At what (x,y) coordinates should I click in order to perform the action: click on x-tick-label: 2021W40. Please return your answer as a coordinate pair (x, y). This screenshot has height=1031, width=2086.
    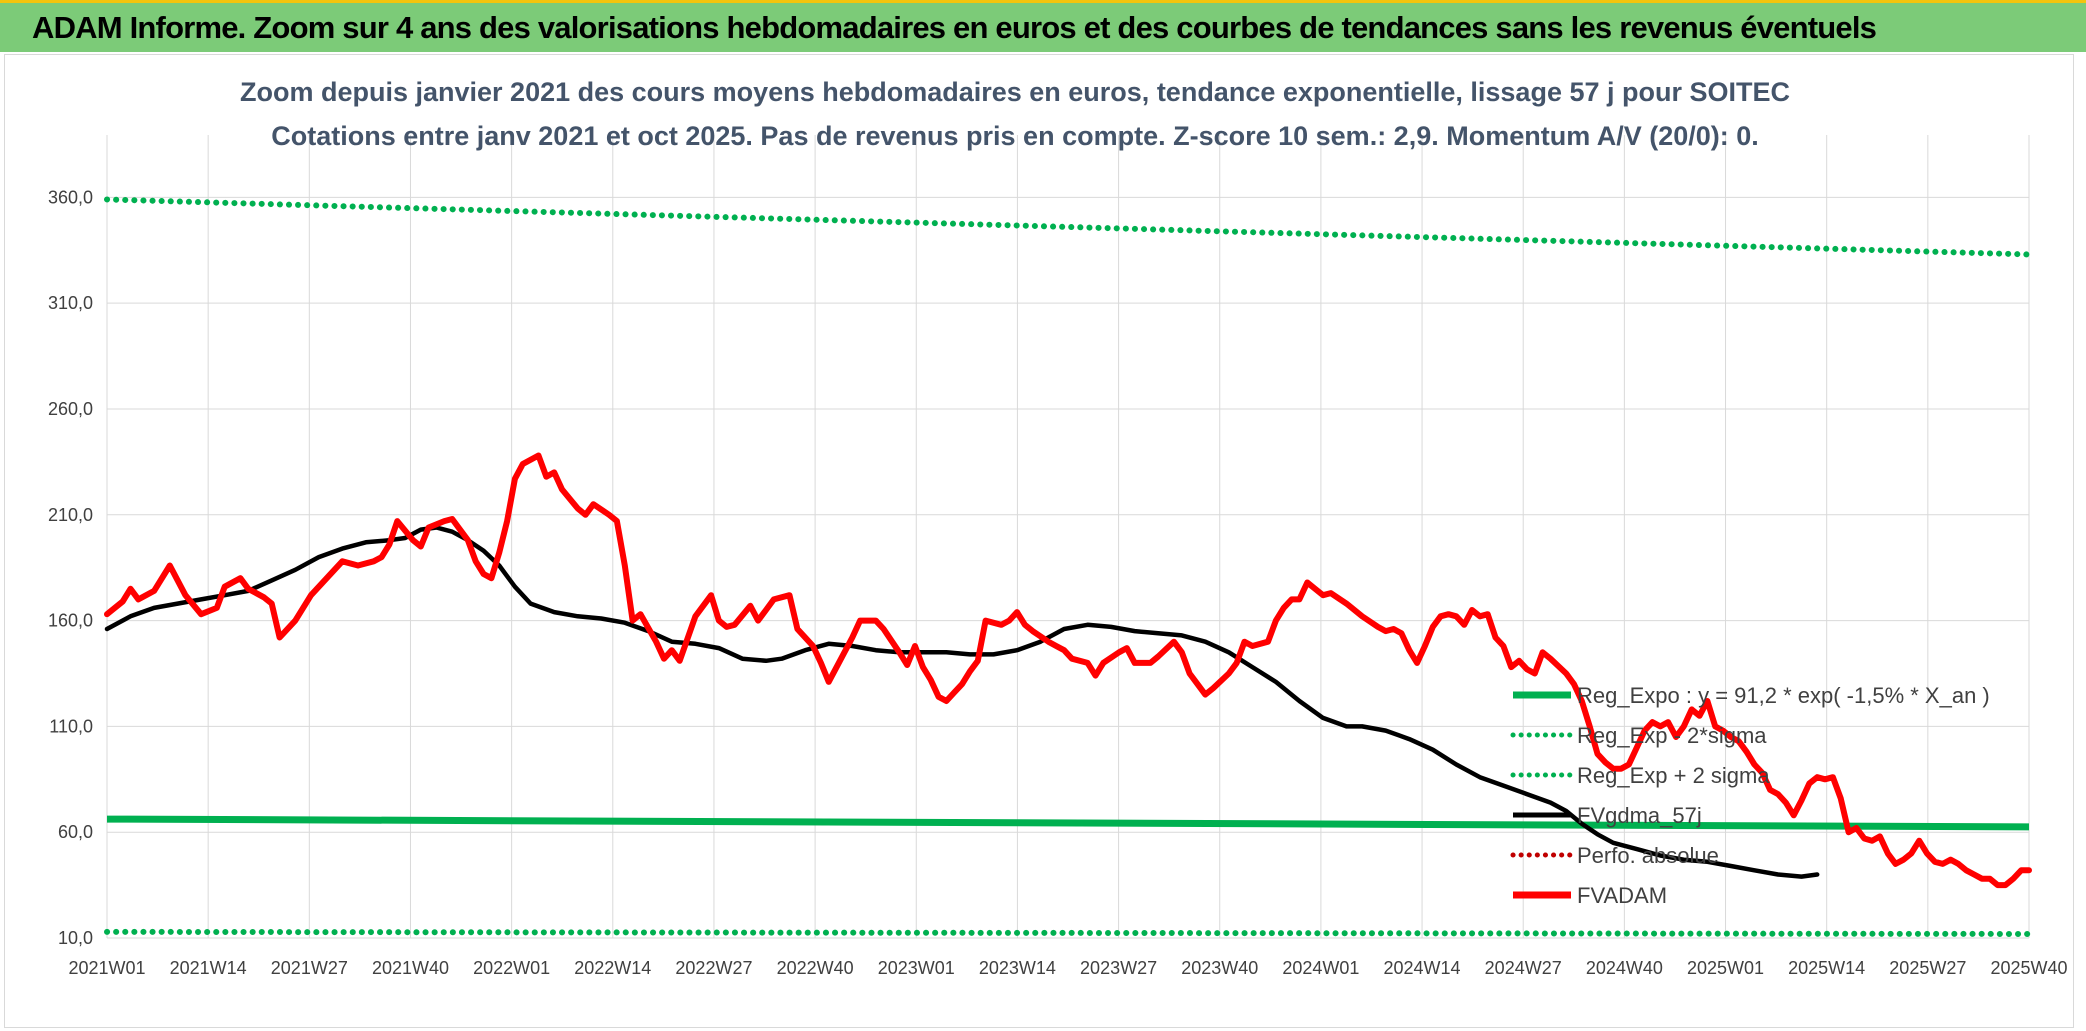
    Looking at the image, I should click on (410, 968).